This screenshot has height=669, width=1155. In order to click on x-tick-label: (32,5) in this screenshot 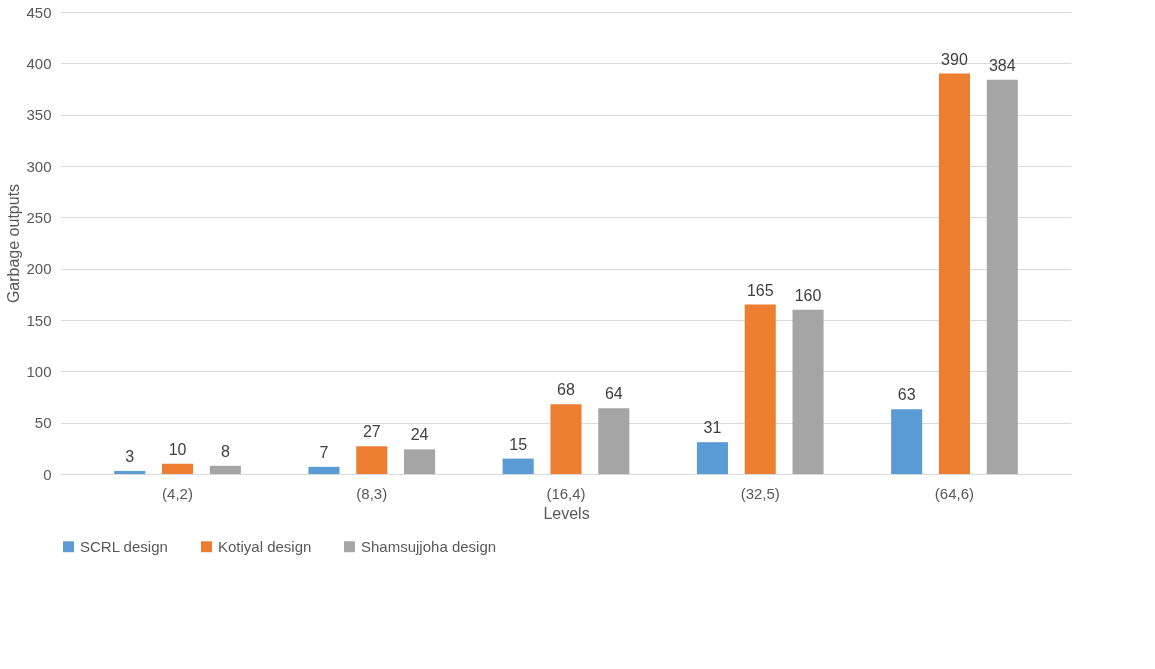, I will do `click(760, 493)`.